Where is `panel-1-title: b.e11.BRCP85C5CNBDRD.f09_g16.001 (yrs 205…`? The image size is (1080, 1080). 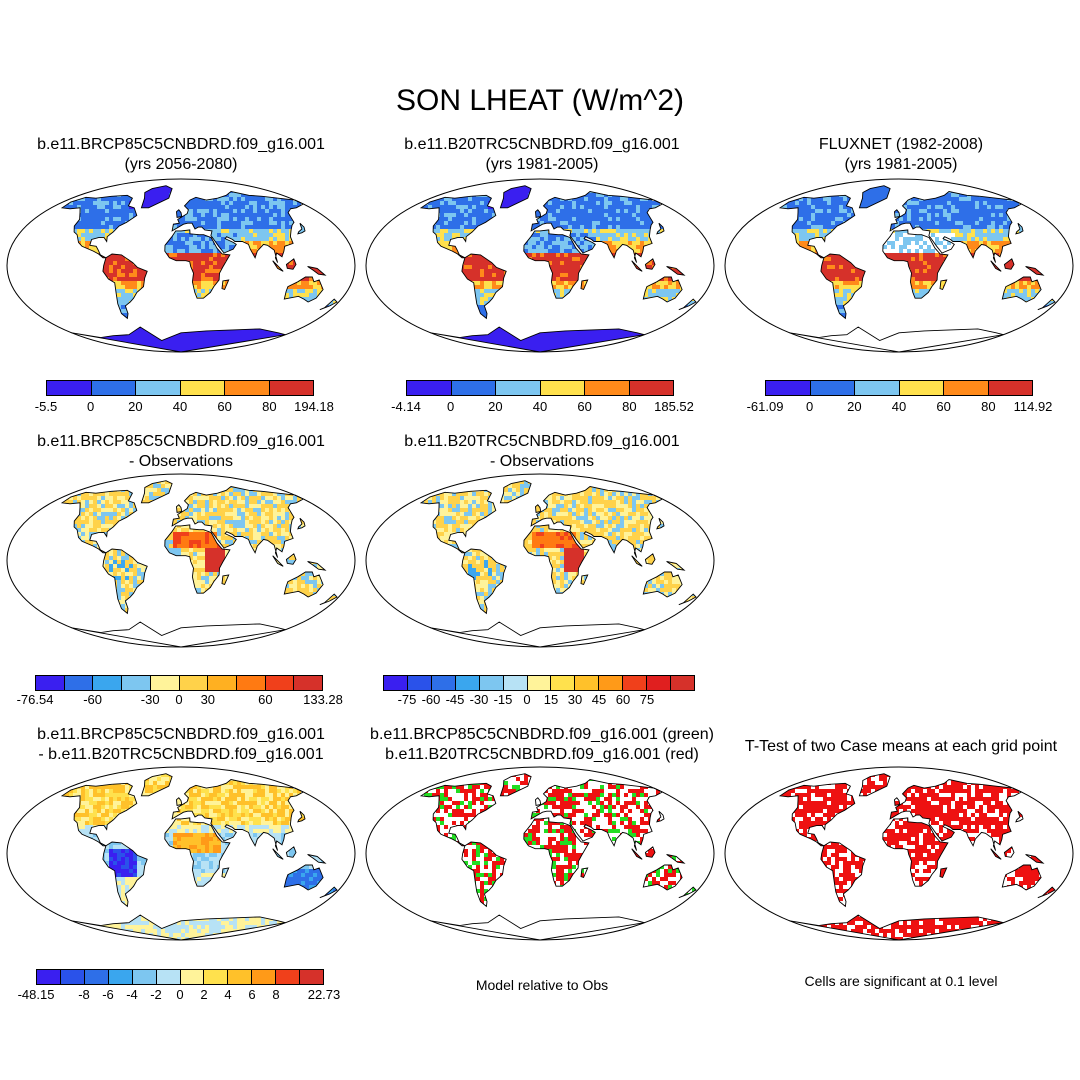
panel-1-title: b.e11.BRCP85C5CNBDRD.f09_g16.001 (yrs 205… is located at coordinates (181, 155).